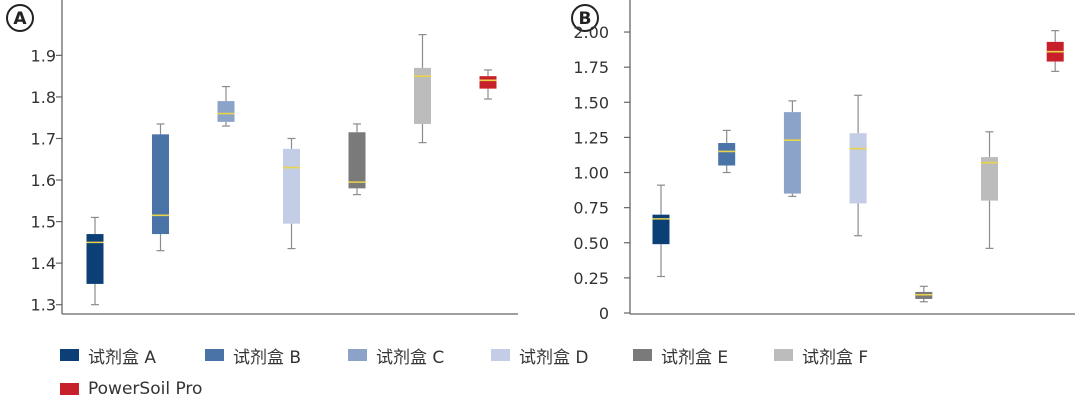 The width and height of the screenshot is (1080, 402). I want to click on y-tick-label: 1.9, so click(43, 55).